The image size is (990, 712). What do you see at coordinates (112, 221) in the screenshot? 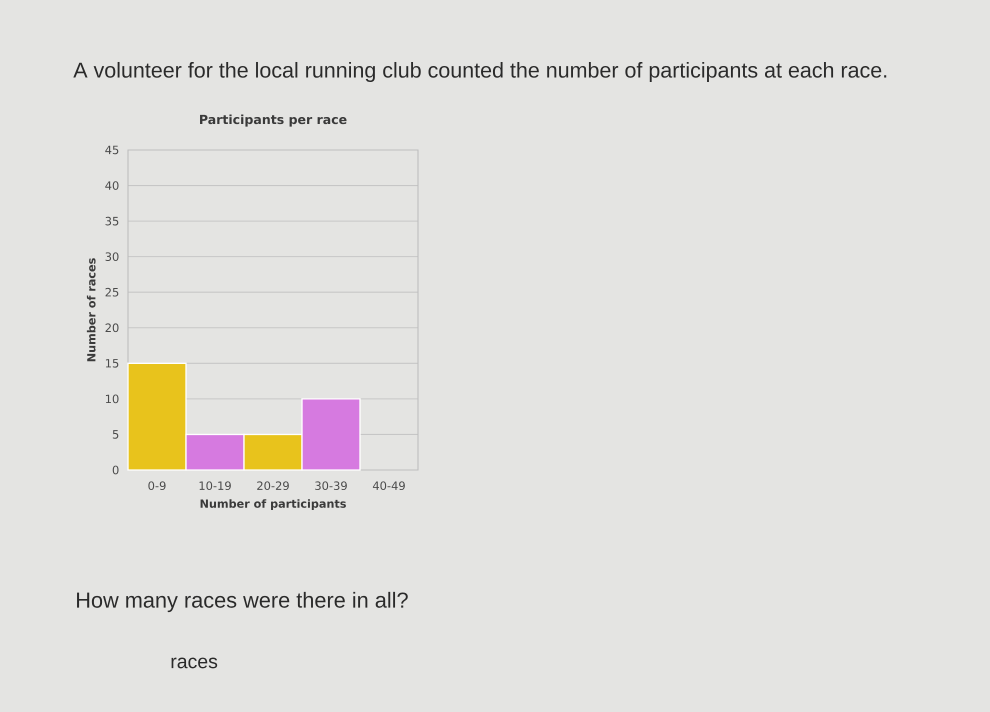
I see `y-tick-label: 35` at bounding box center [112, 221].